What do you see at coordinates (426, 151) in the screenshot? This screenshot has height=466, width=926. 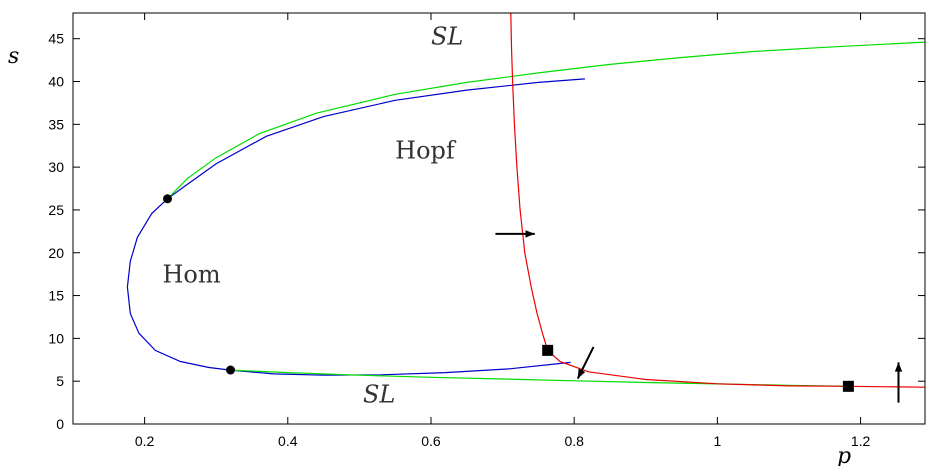 I see `curve-label: Hopf` at bounding box center [426, 151].